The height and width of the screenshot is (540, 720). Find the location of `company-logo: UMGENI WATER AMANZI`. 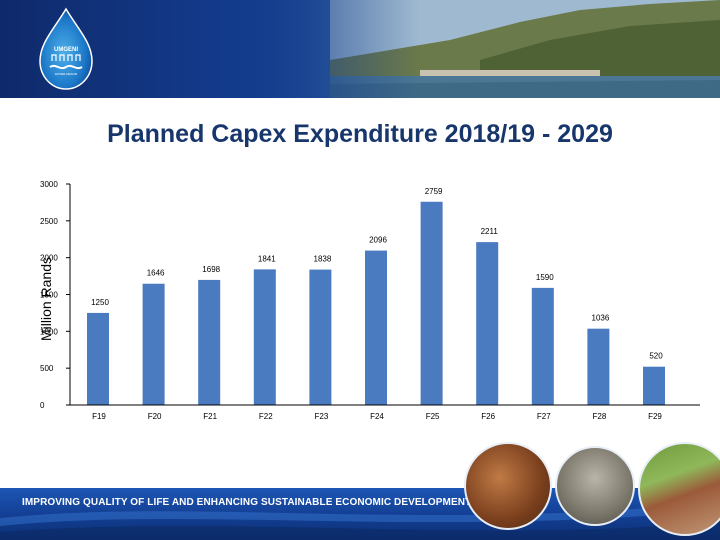

company-logo: UMGENI WATER AMANZI is located at coordinates (66, 49).